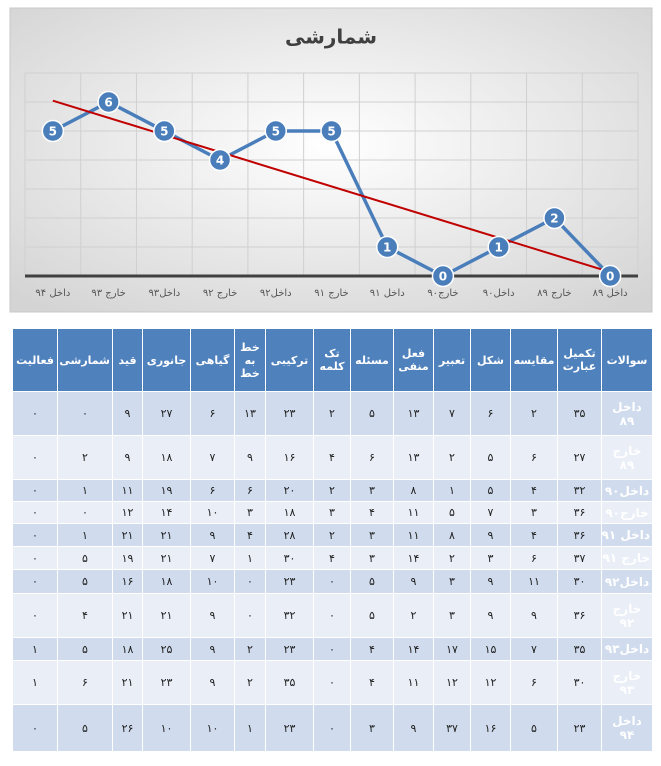 This screenshot has height=766, width=661. I want to click on table-row: داخل۹۲ ۳۰ ۱۱ ۹ ۳ ۹ ۵ ۰ ۲۳ ۰ ۱۰ ۱۸ ۱۶ ۵ ۰, so click(332, 581).